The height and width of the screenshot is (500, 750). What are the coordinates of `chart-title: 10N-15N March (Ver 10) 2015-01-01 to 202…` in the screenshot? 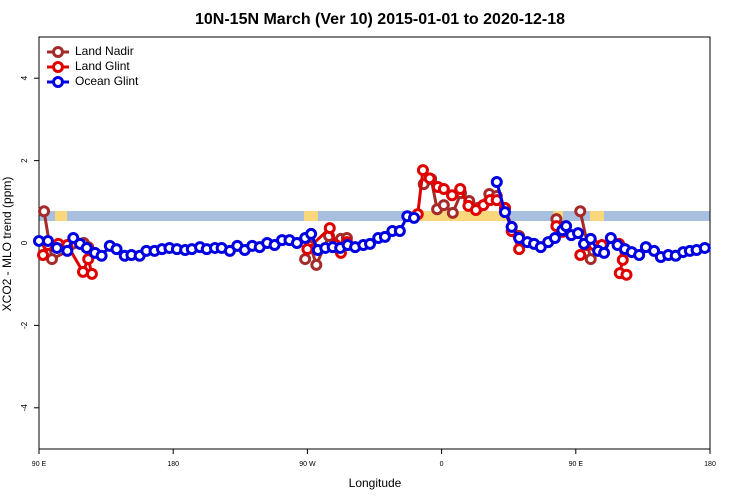 It's located at (380, 19).